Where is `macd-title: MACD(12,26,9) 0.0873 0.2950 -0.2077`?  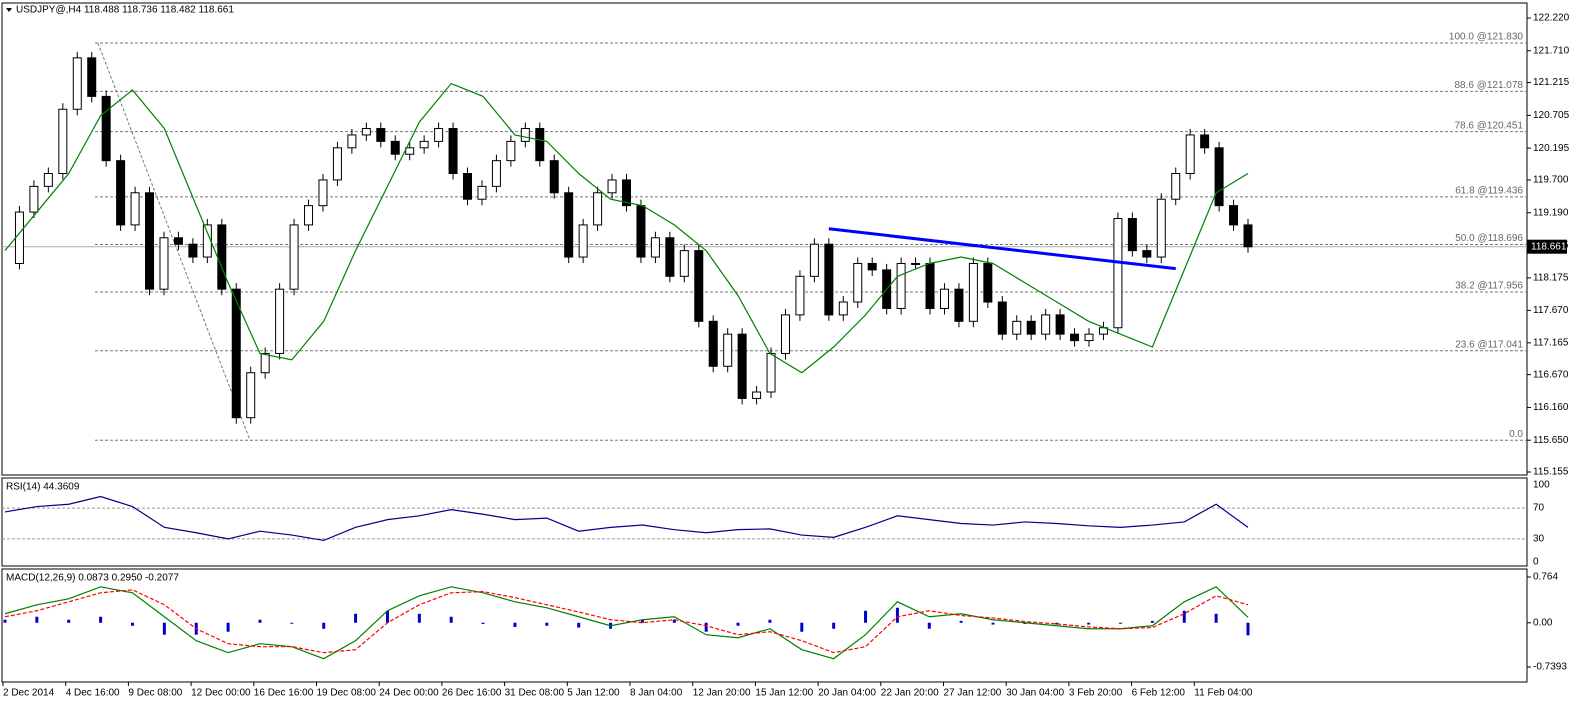
macd-title: MACD(12,26,9) 0.0873 0.2950 -0.2077 is located at coordinates (92, 578).